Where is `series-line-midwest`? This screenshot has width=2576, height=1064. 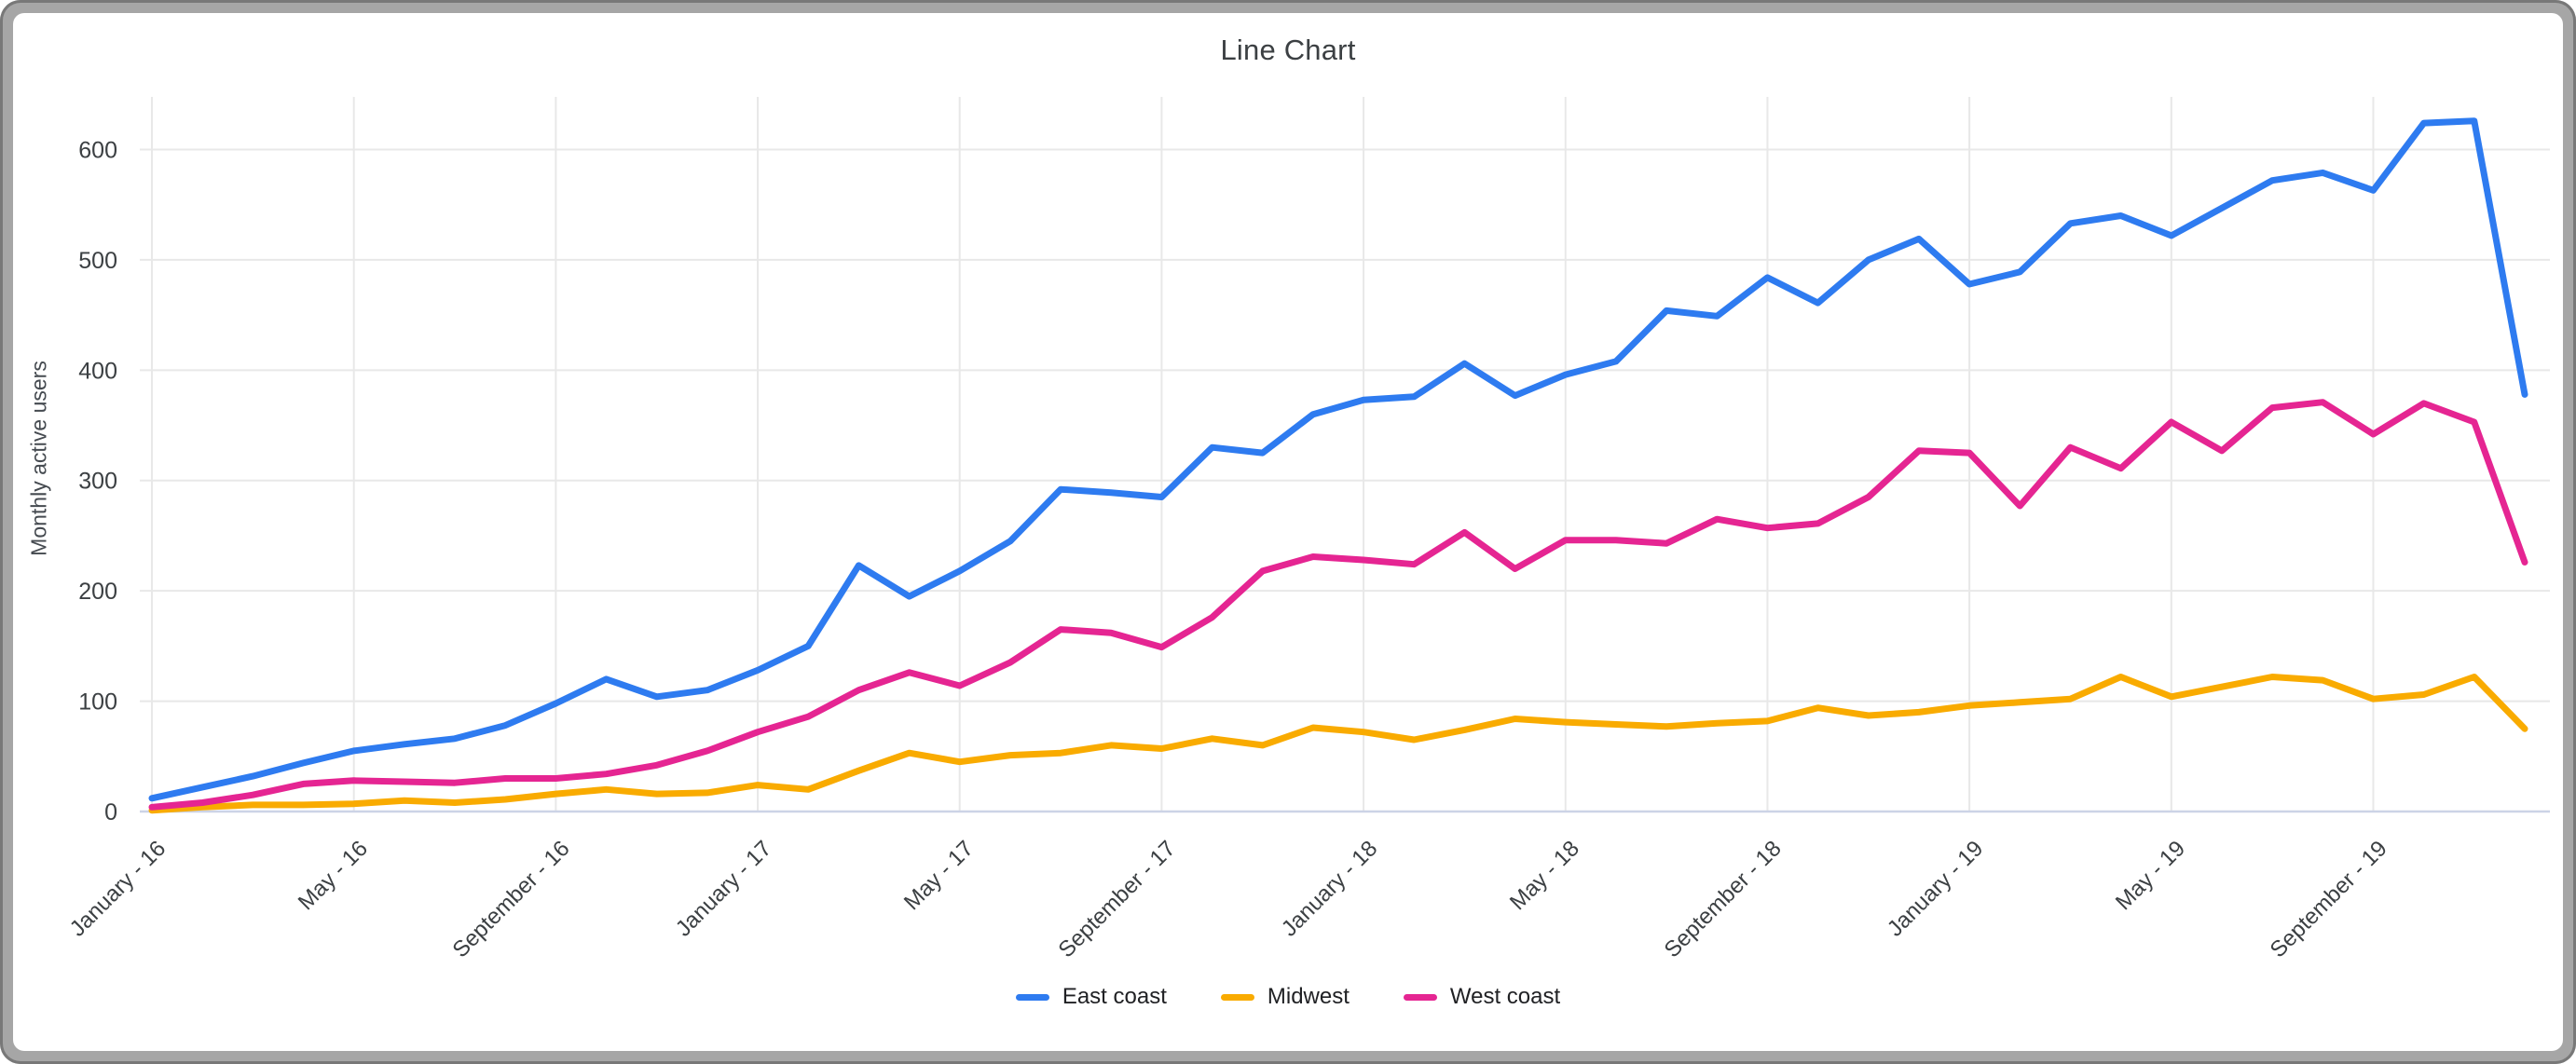
series-line-midwest is located at coordinates (1338, 744).